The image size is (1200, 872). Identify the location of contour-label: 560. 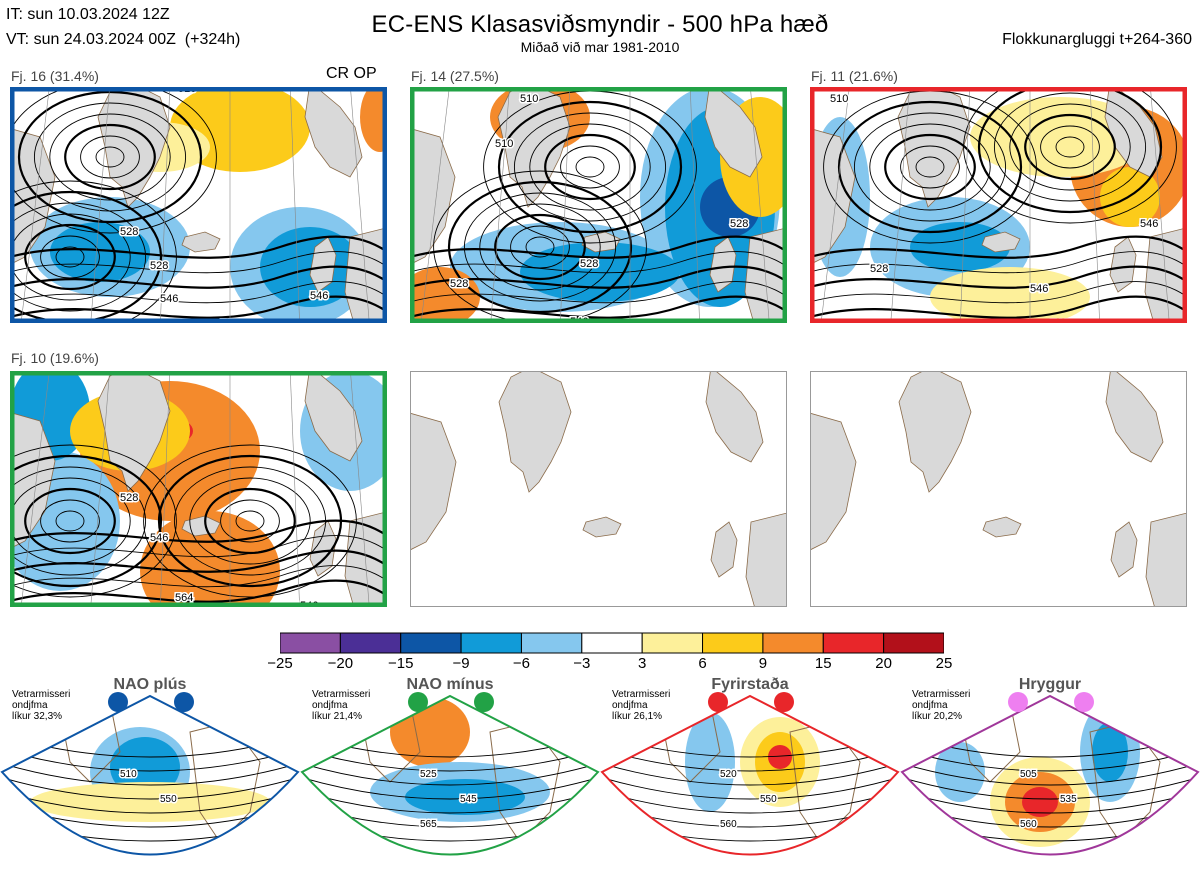
(728, 824).